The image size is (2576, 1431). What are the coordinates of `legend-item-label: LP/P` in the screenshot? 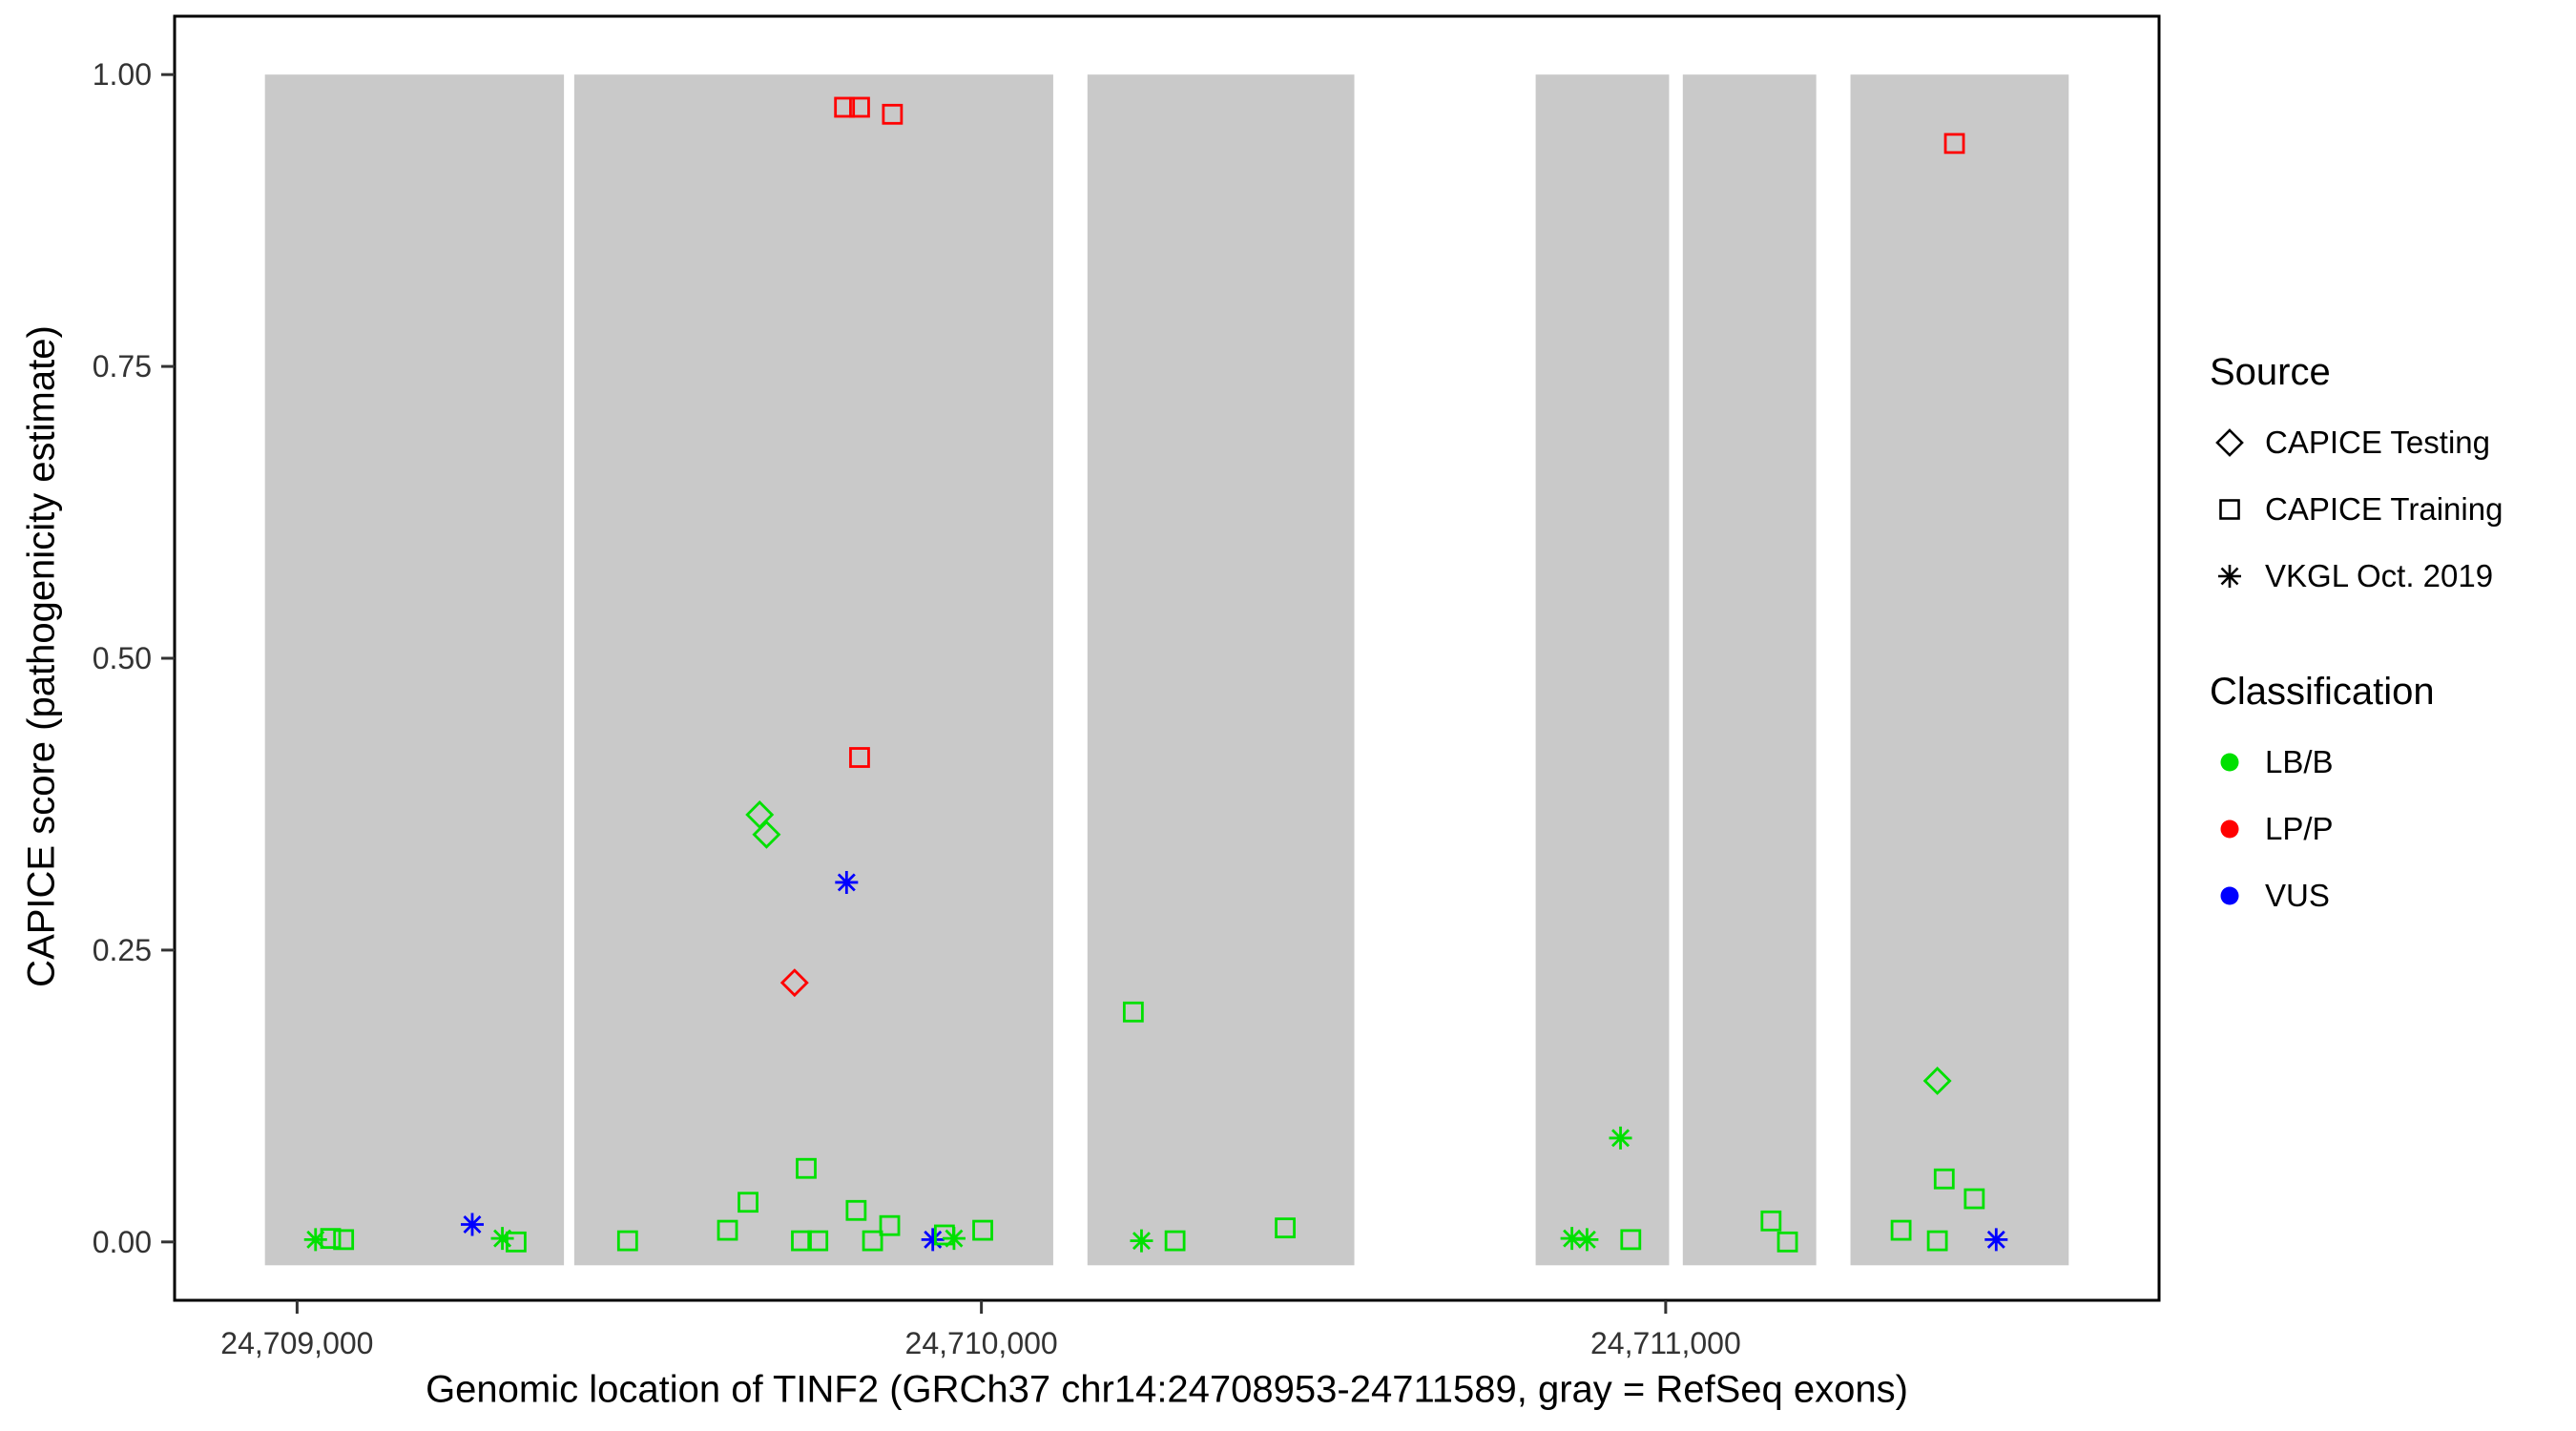 It's located at (2299, 828).